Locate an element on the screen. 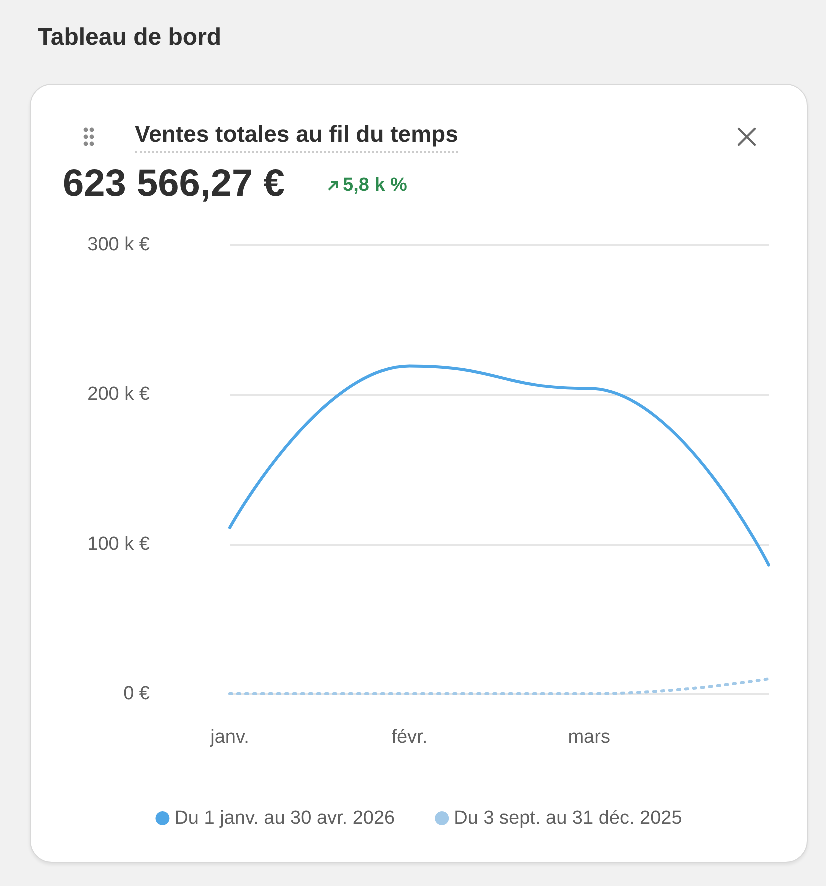  text: 5,8 k % is located at coordinates (375, 186).